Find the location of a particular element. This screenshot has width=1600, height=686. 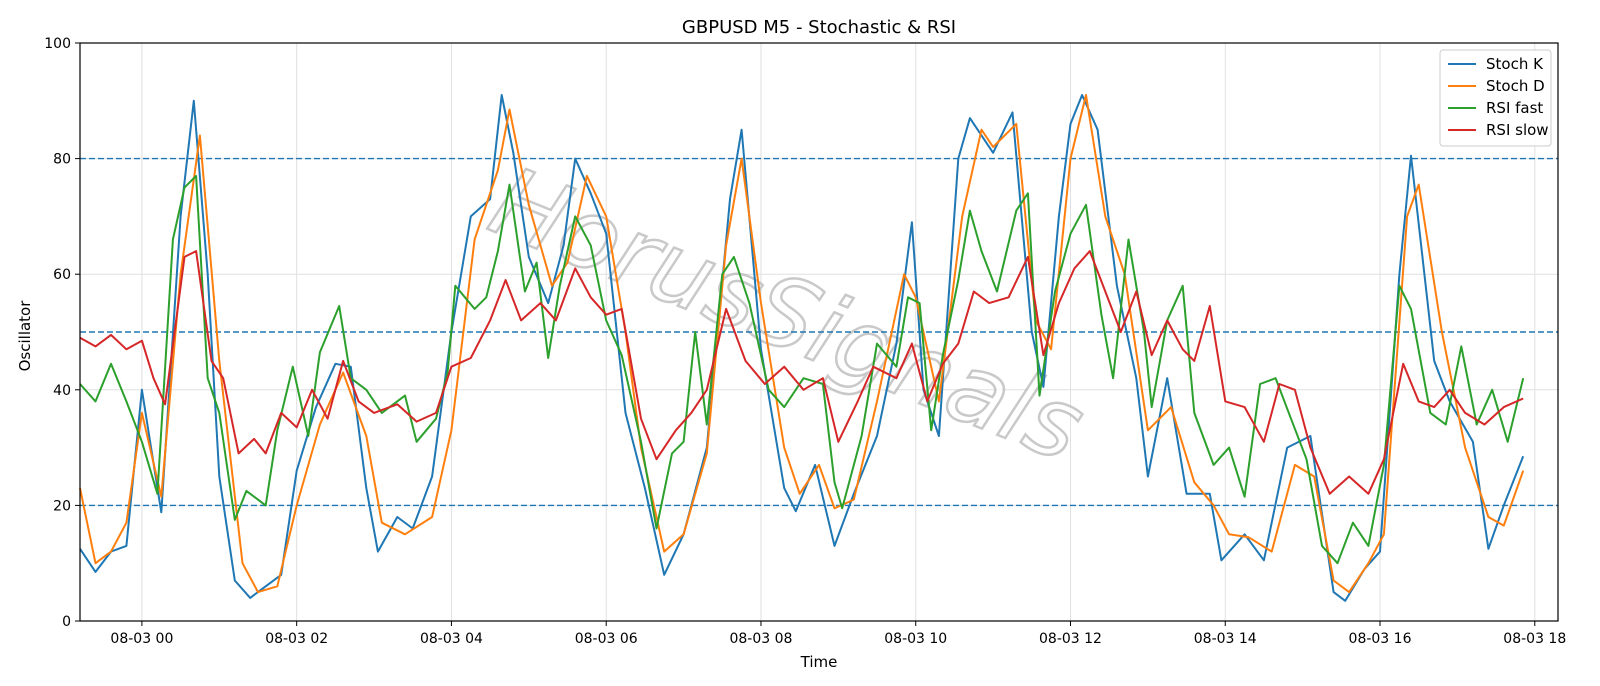

y-tick-label: 20 is located at coordinates (62, 506).